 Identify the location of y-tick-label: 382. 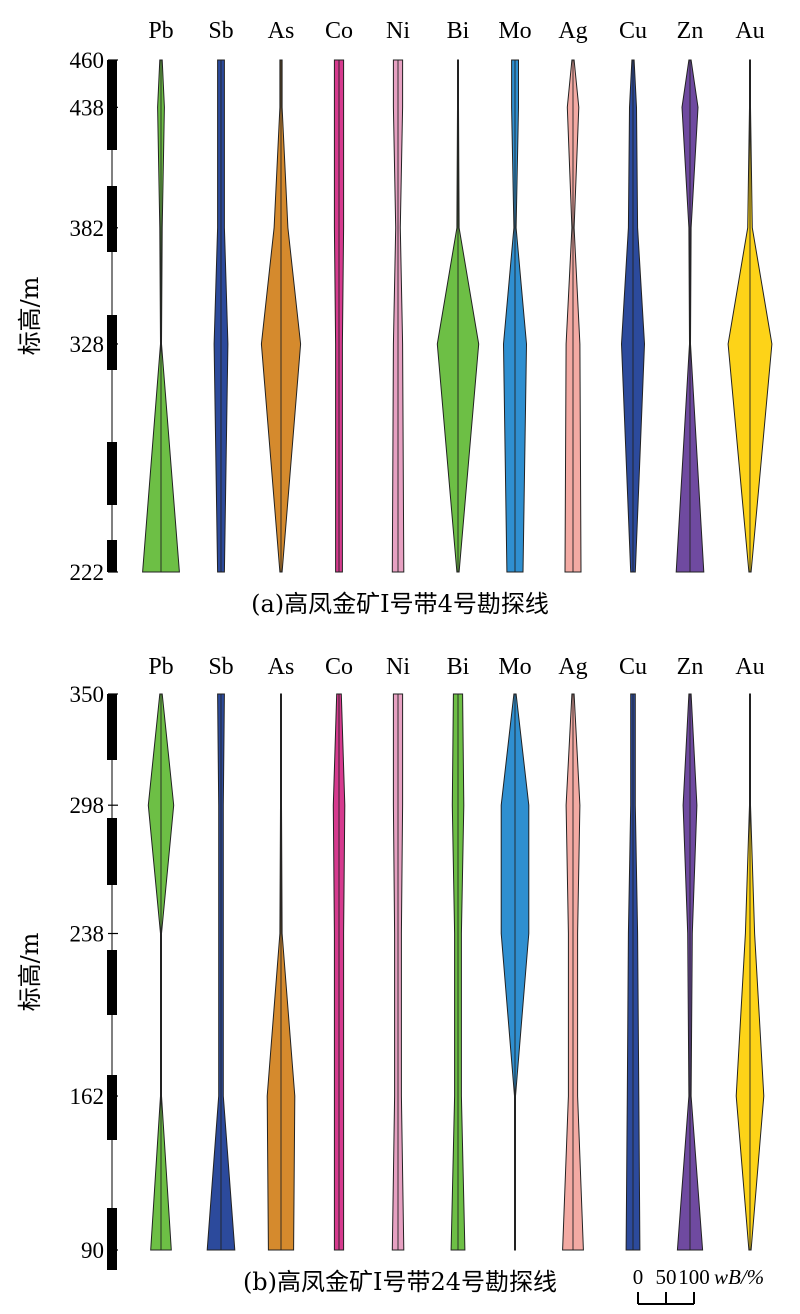
(87, 228).